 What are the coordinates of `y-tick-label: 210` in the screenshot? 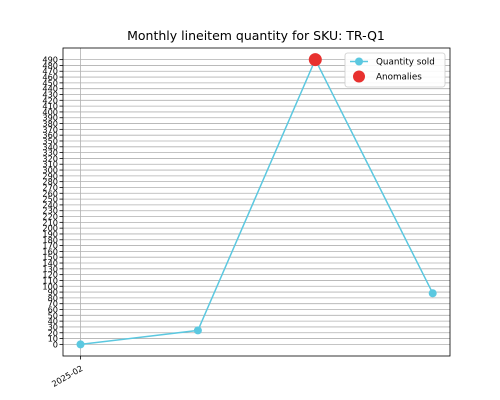 It's located at (50, 222).